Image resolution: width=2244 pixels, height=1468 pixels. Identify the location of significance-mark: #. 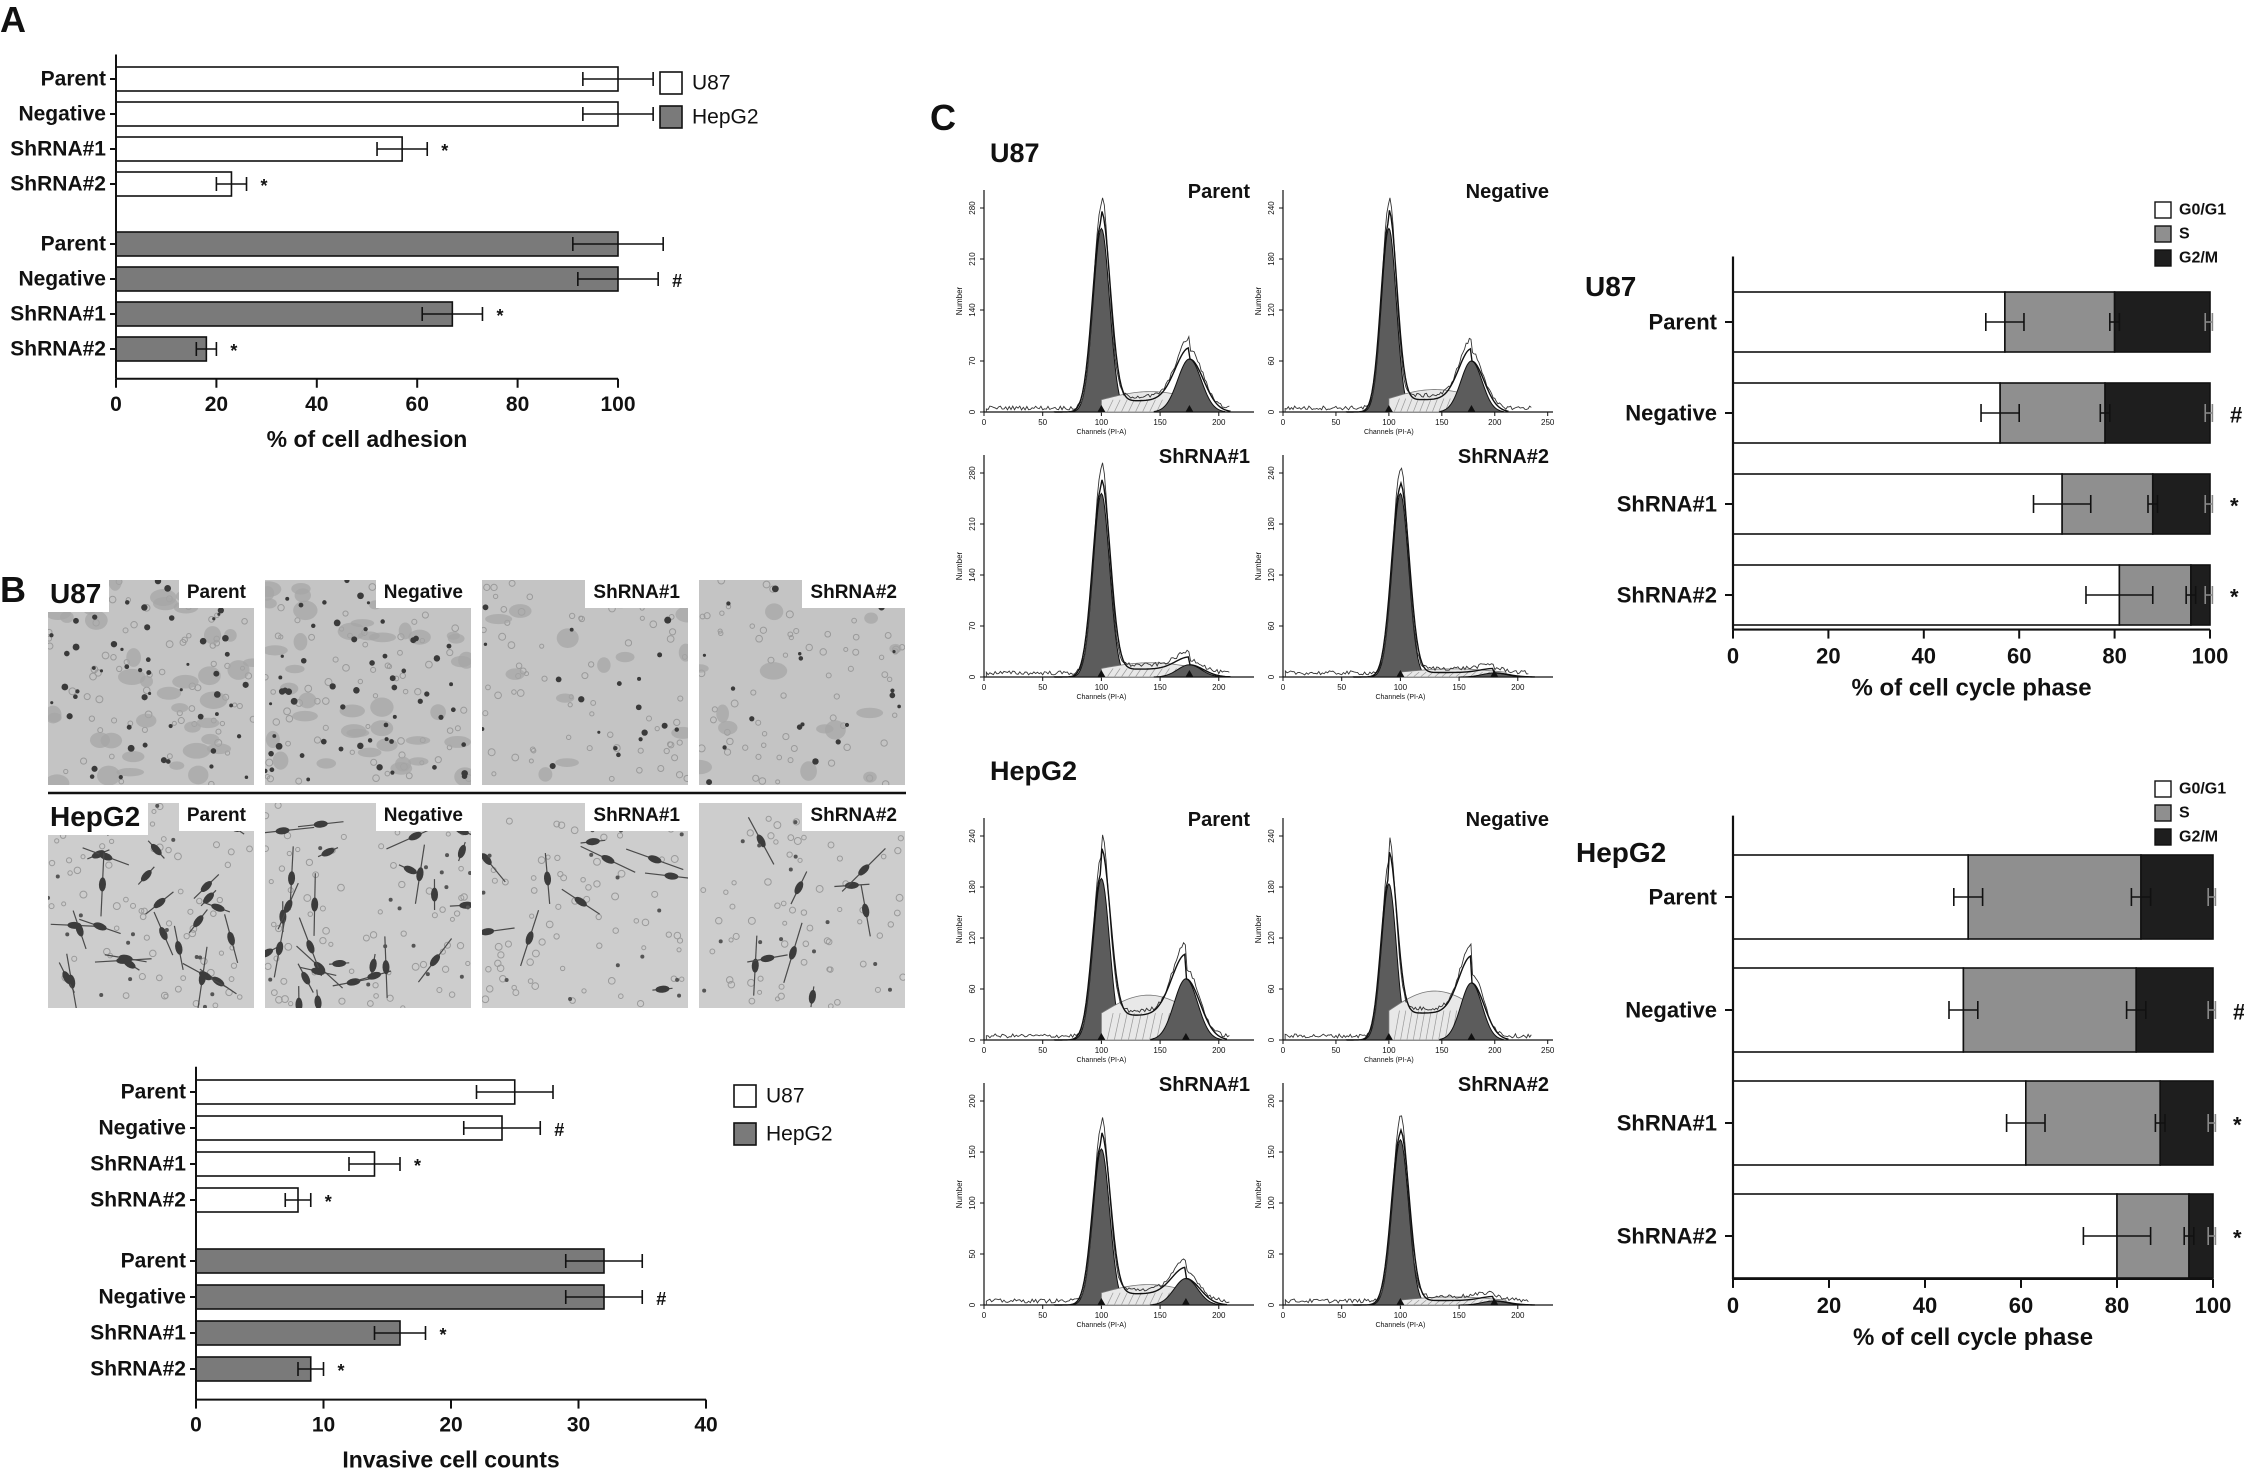
(677, 281).